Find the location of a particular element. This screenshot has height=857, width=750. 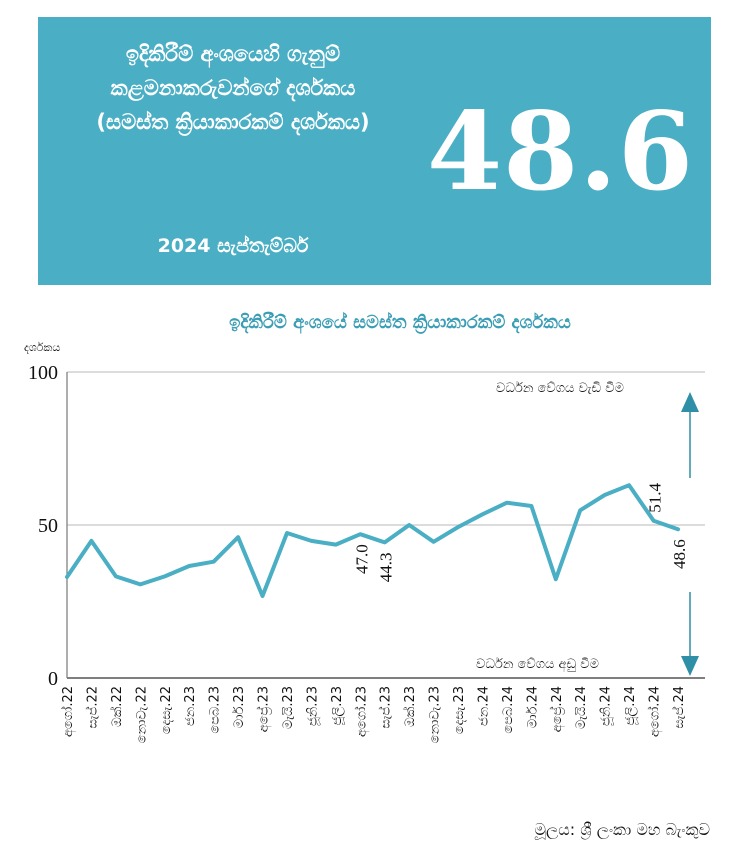

data-label: 44.3 is located at coordinates (386, 567).